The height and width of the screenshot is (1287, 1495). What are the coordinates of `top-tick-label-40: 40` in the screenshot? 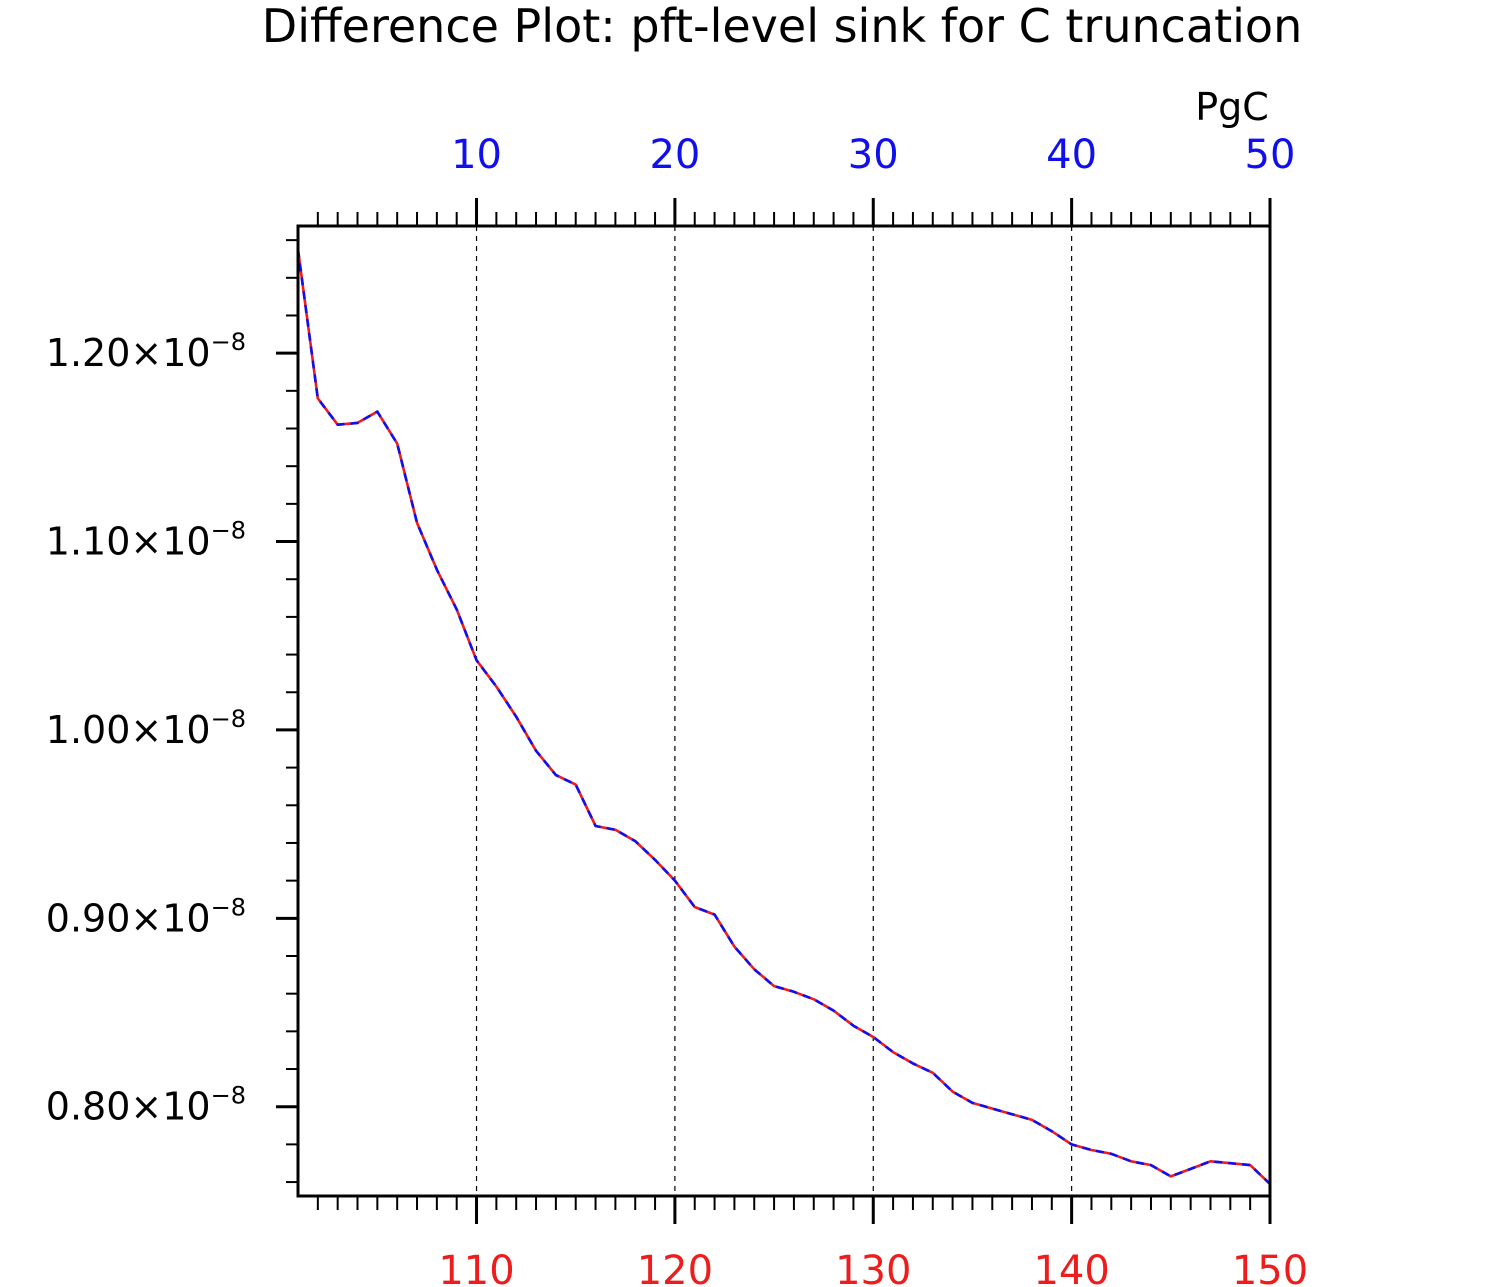 It's located at (1071, 155).